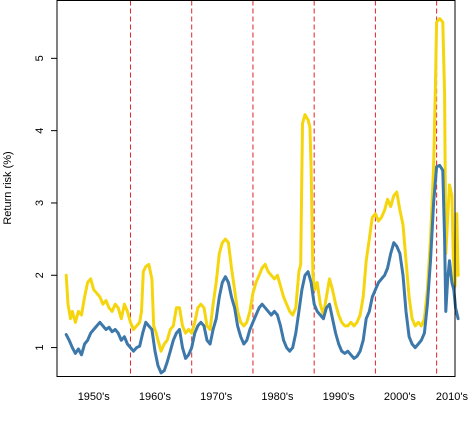  What do you see at coordinates (400, 397) in the screenshot?
I see `x-tick-label: 2000's` at bounding box center [400, 397].